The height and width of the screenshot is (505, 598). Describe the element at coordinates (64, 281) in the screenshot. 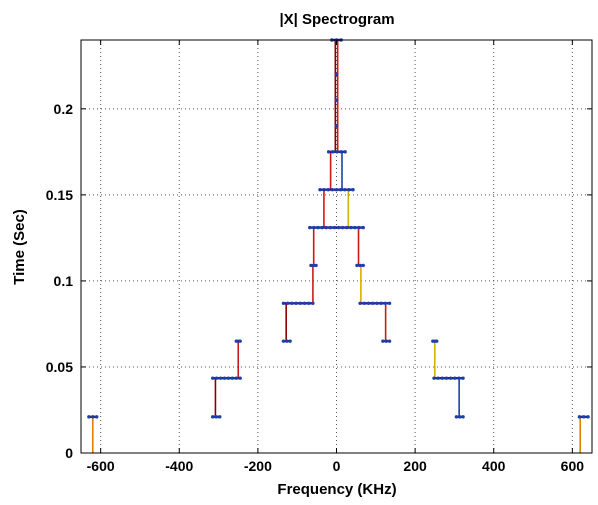

I see `y-tick-label: 0.1` at that location.